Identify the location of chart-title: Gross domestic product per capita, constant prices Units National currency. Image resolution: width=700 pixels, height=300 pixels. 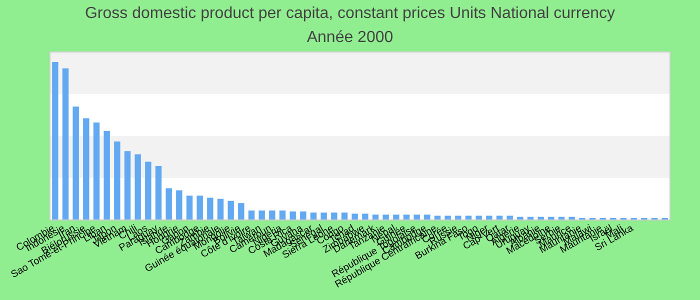
(350, 13).